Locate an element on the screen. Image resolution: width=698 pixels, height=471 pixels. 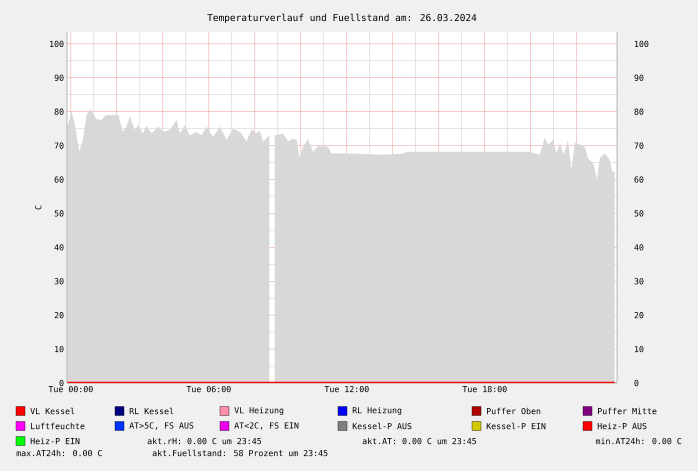
legend-label: RL Kessel is located at coordinates (152, 411).